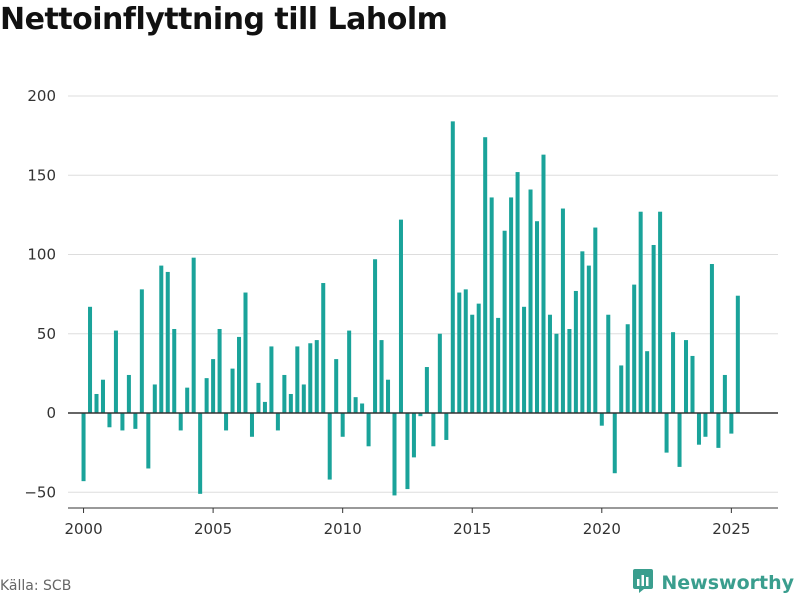  What do you see at coordinates (41, 96) in the screenshot?
I see `y-tick-label: 200` at bounding box center [41, 96].